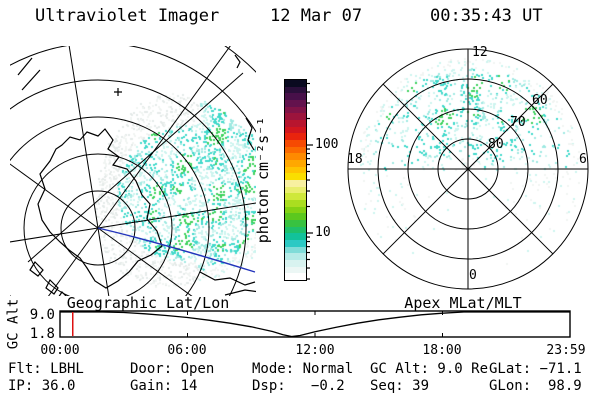 The width and height of the screenshot is (600, 400). Describe the element at coordinates (315, 350) in the screenshot. I see `xtick-1200: 12:00` at that location.